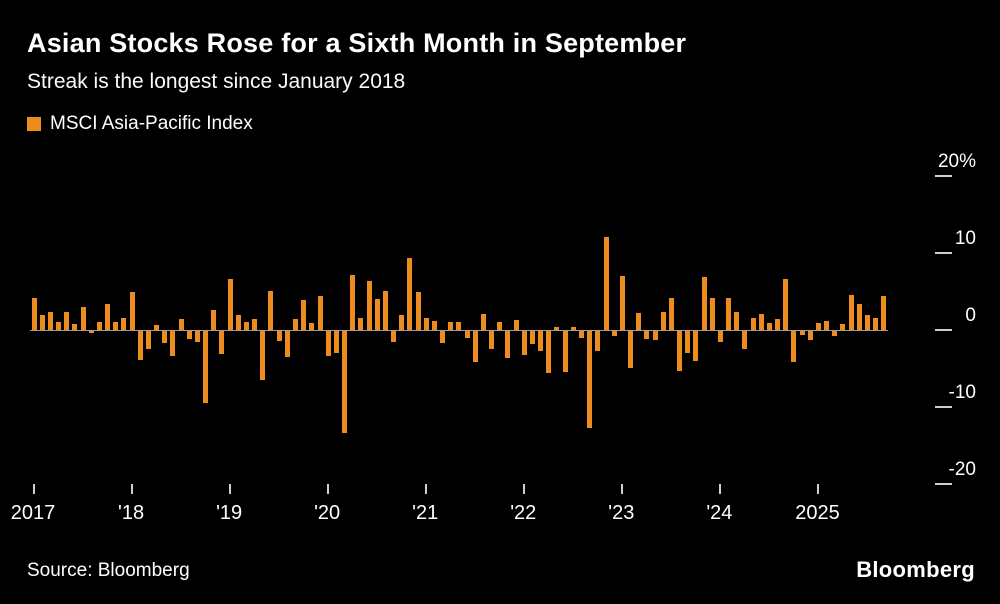 The image size is (1000, 604). I want to click on x-axis-tick-label: '18, so click(131, 513).